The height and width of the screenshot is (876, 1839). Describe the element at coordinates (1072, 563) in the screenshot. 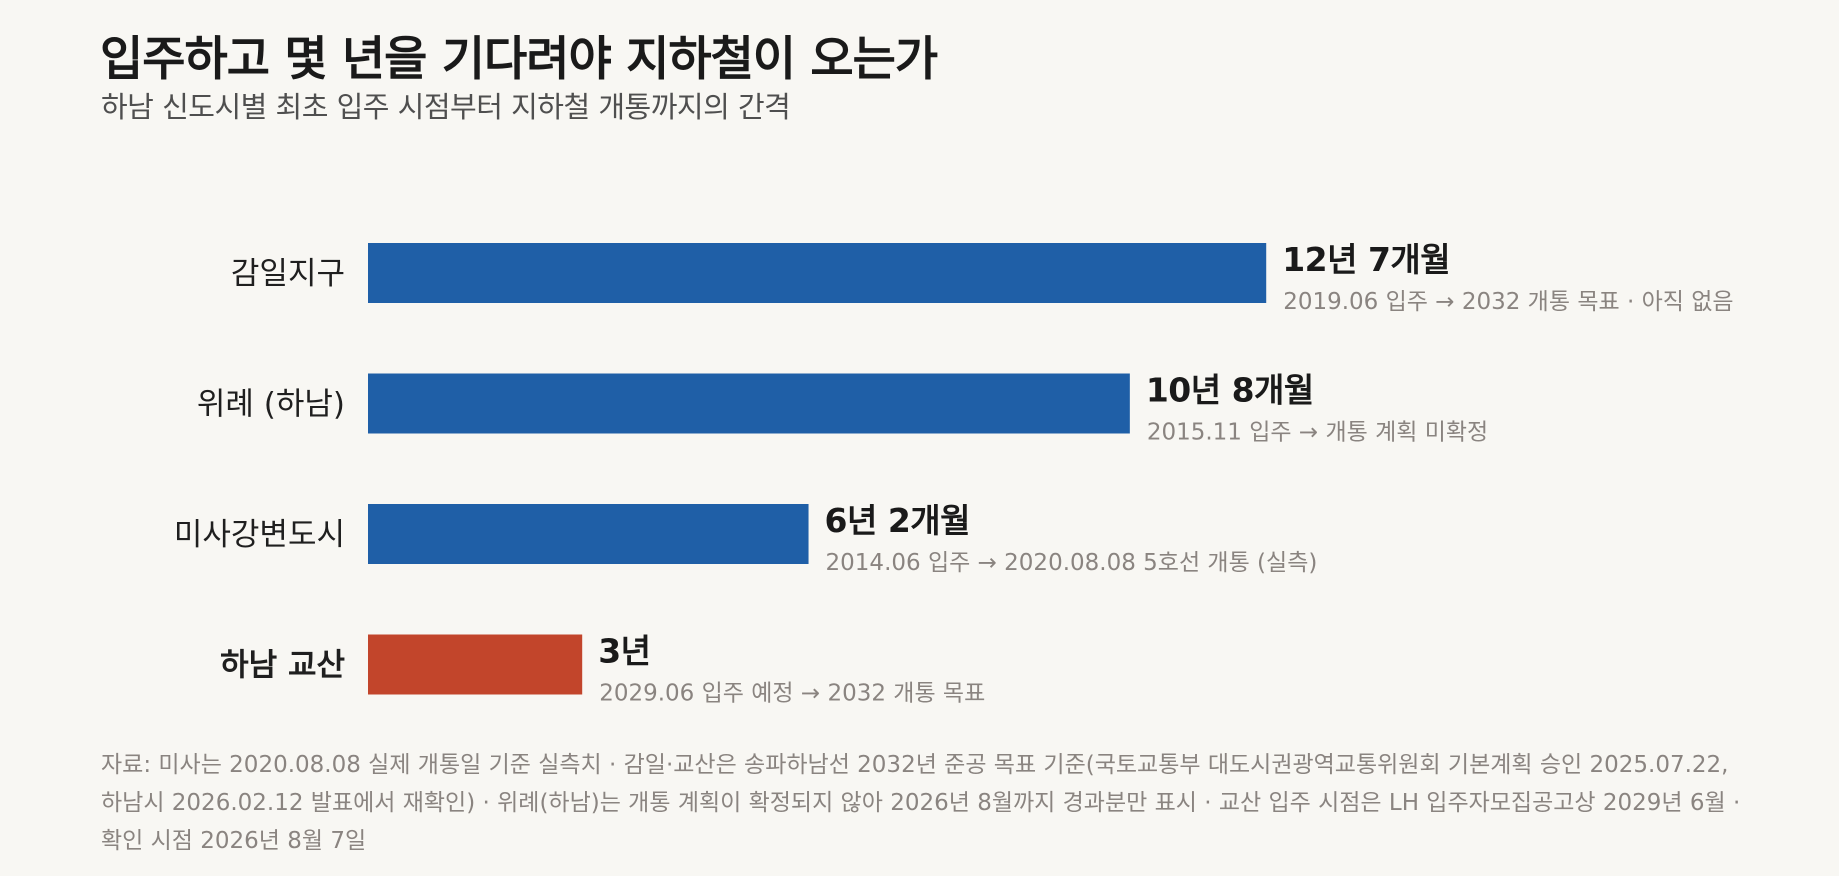

I see `bar-note-label: 2014.06 입주 → 2020.08.08 5호선 개통 (실측)` at that location.